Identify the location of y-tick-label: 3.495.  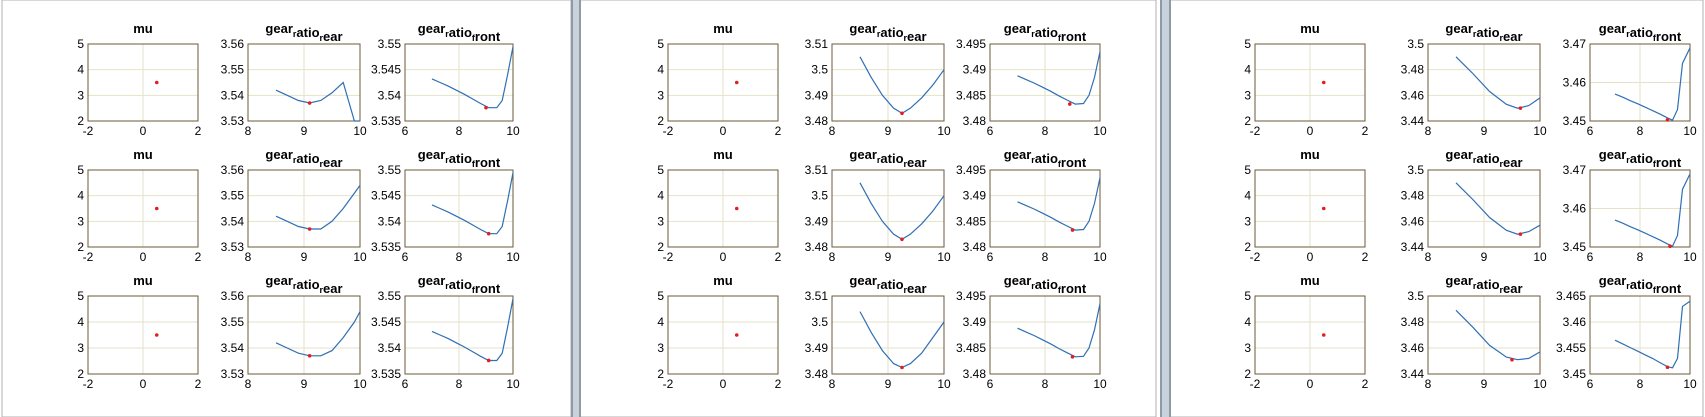
(971, 296).